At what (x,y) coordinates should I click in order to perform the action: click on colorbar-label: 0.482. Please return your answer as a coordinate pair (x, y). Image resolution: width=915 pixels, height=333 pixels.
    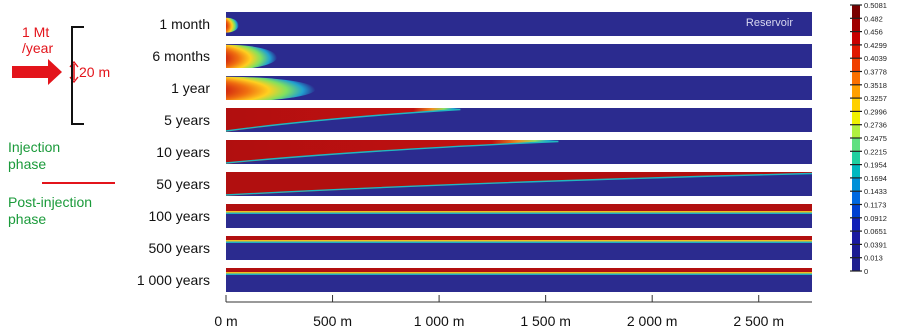
    Looking at the image, I should click on (873, 18).